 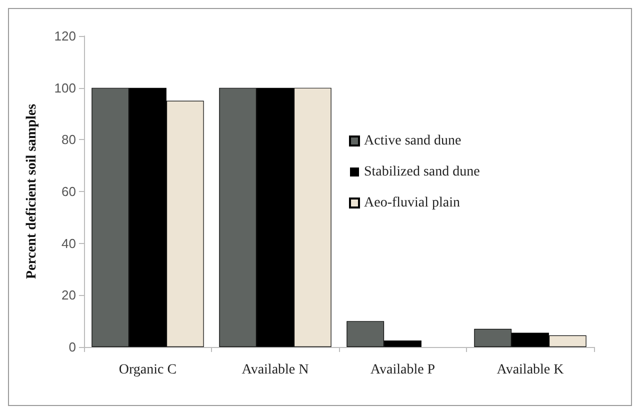 What do you see at coordinates (69, 140) in the screenshot?
I see `y-tick-label: 80` at bounding box center [69, 140].